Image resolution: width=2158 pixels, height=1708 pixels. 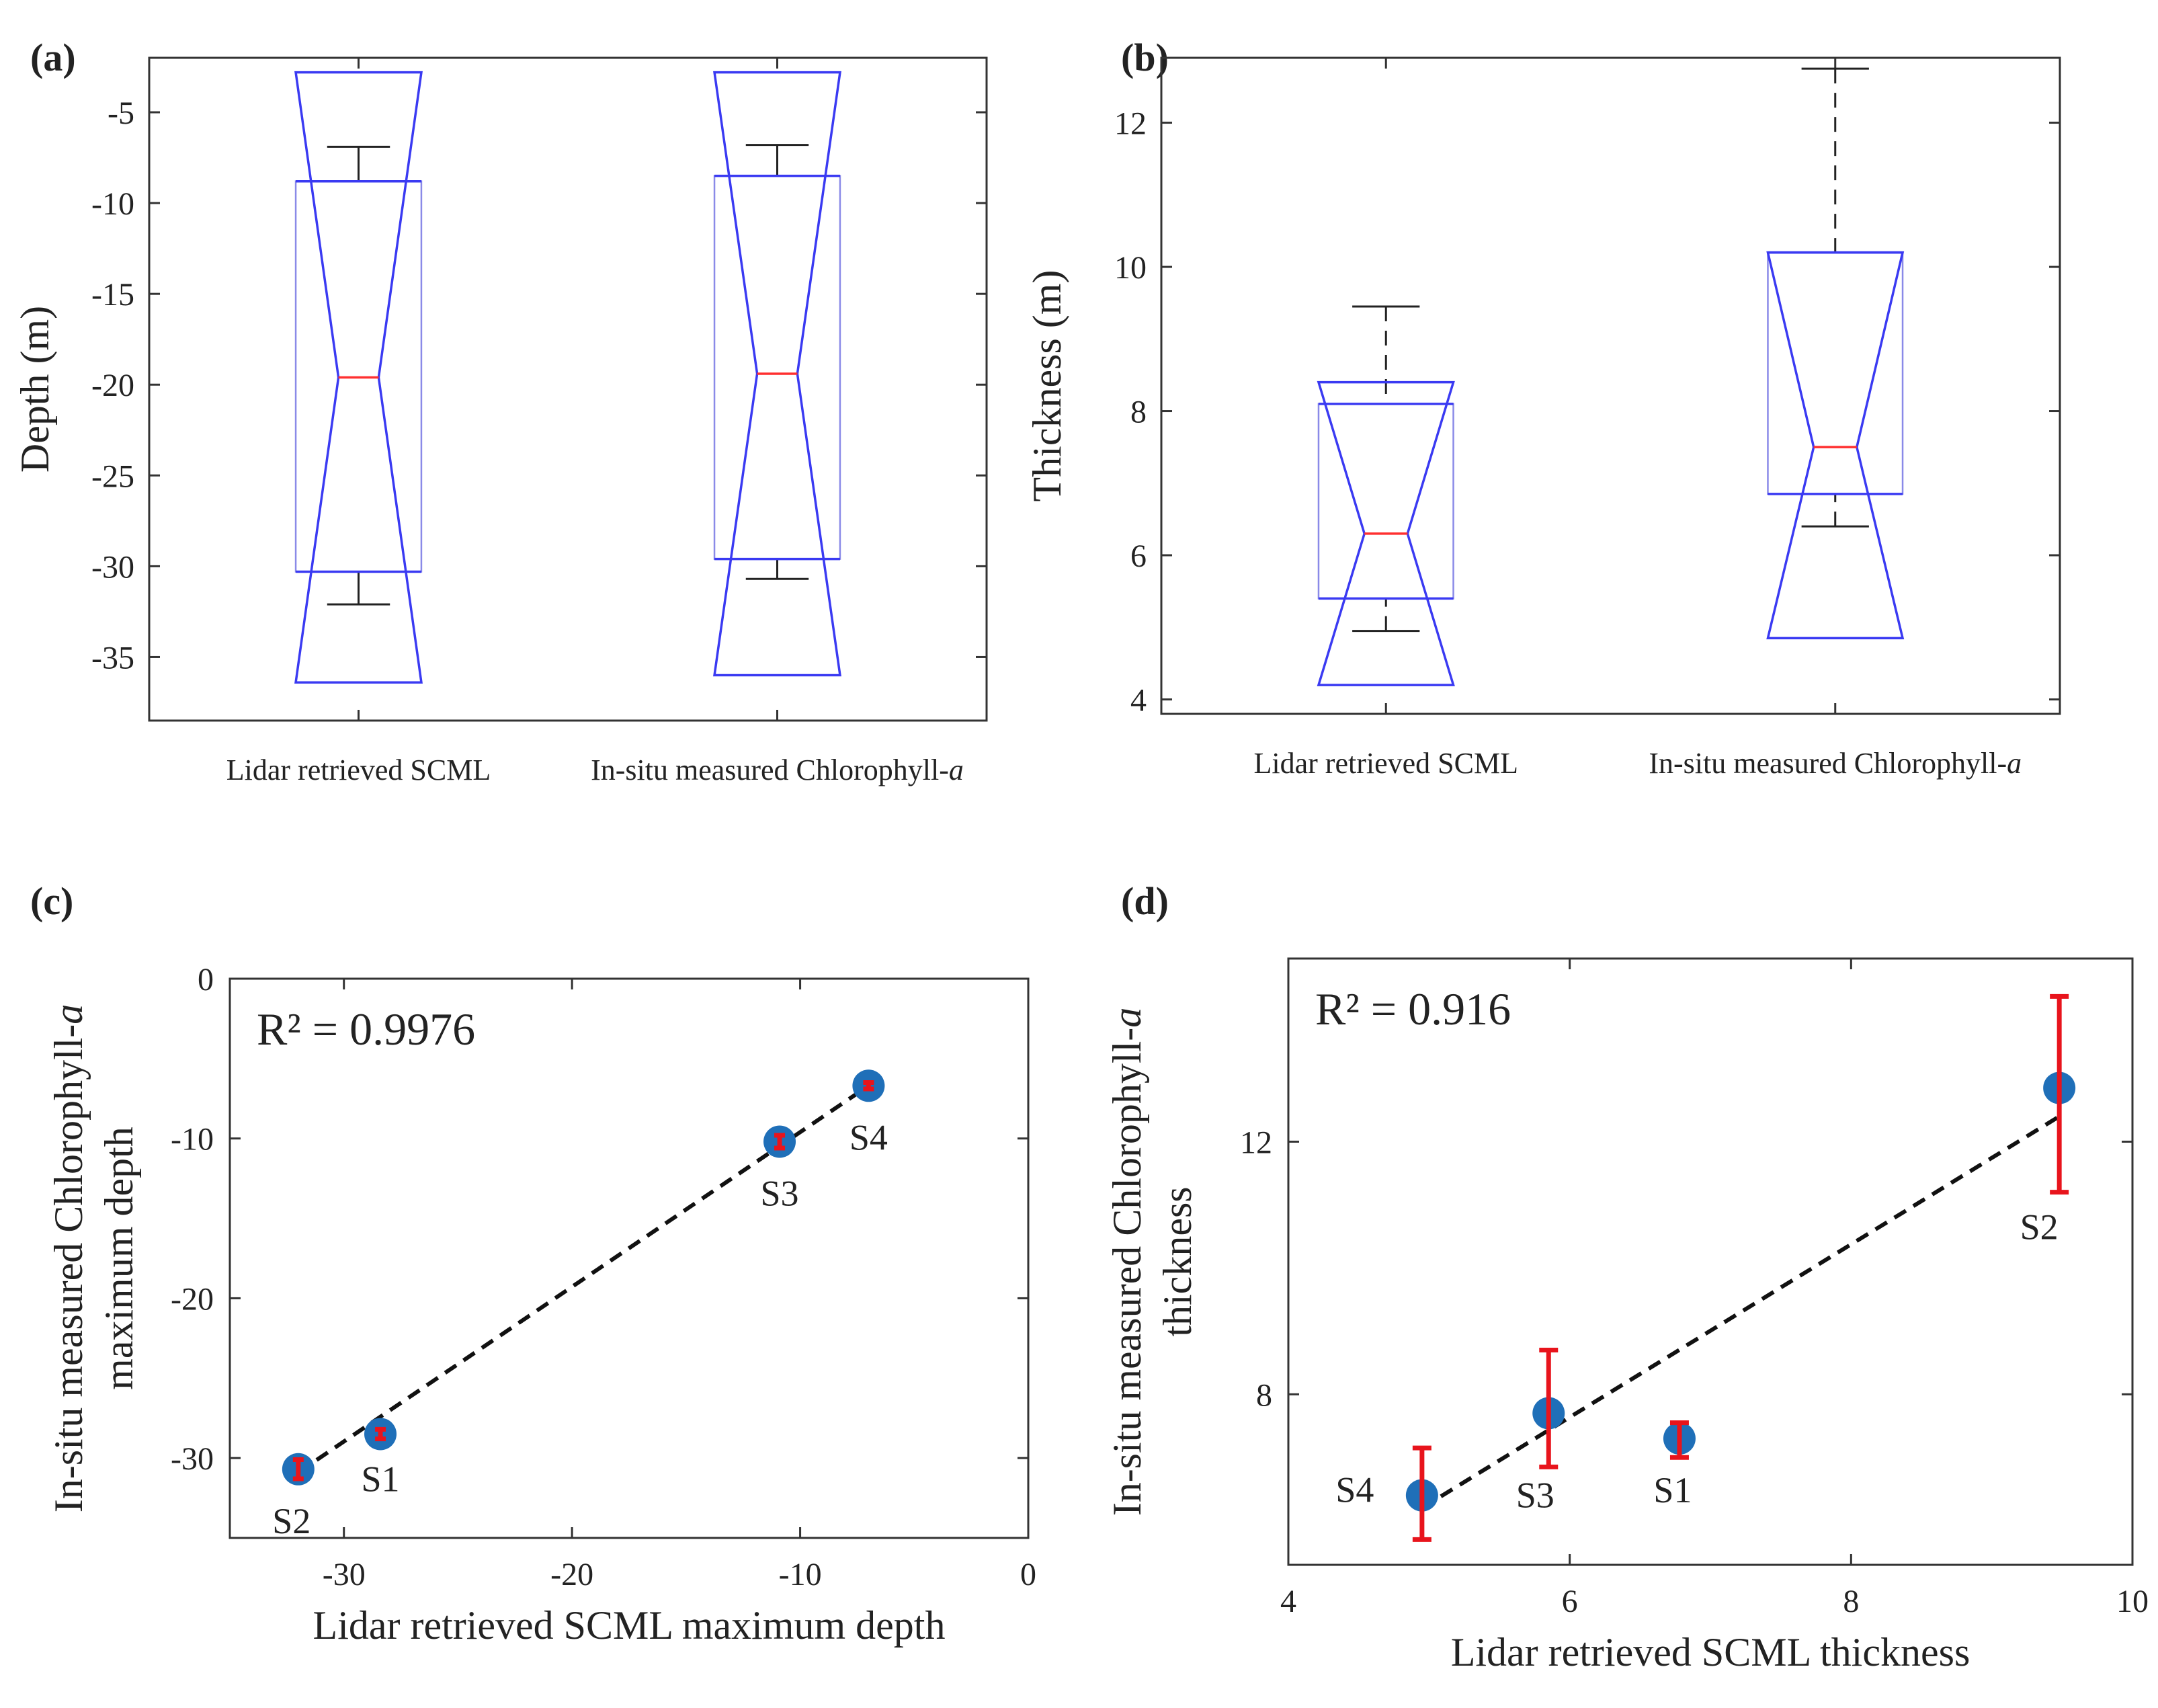 What do you see at coordinates (1710, 1652) in the screenshot?
I see `x-axis-label: Lidar retrieved SCML thickness` at bounding box center [1710, 1652].